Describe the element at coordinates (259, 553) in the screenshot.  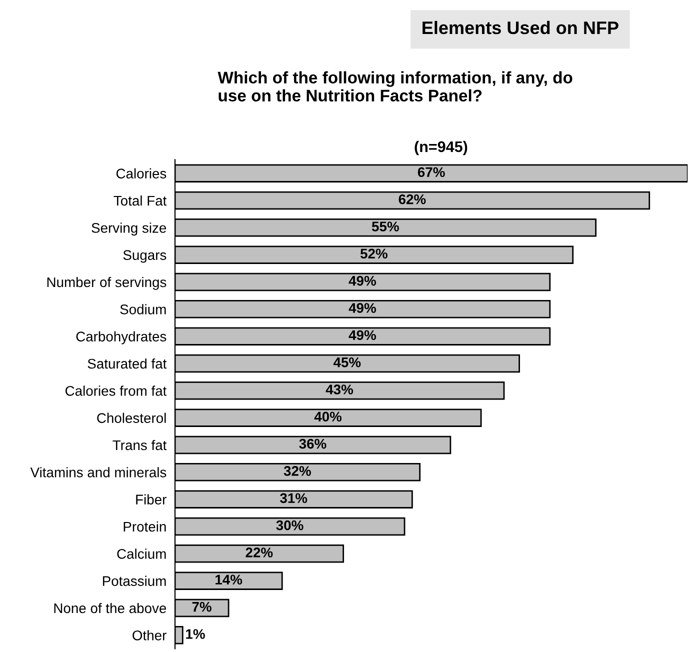
I see `data-label: 22%` at that location.